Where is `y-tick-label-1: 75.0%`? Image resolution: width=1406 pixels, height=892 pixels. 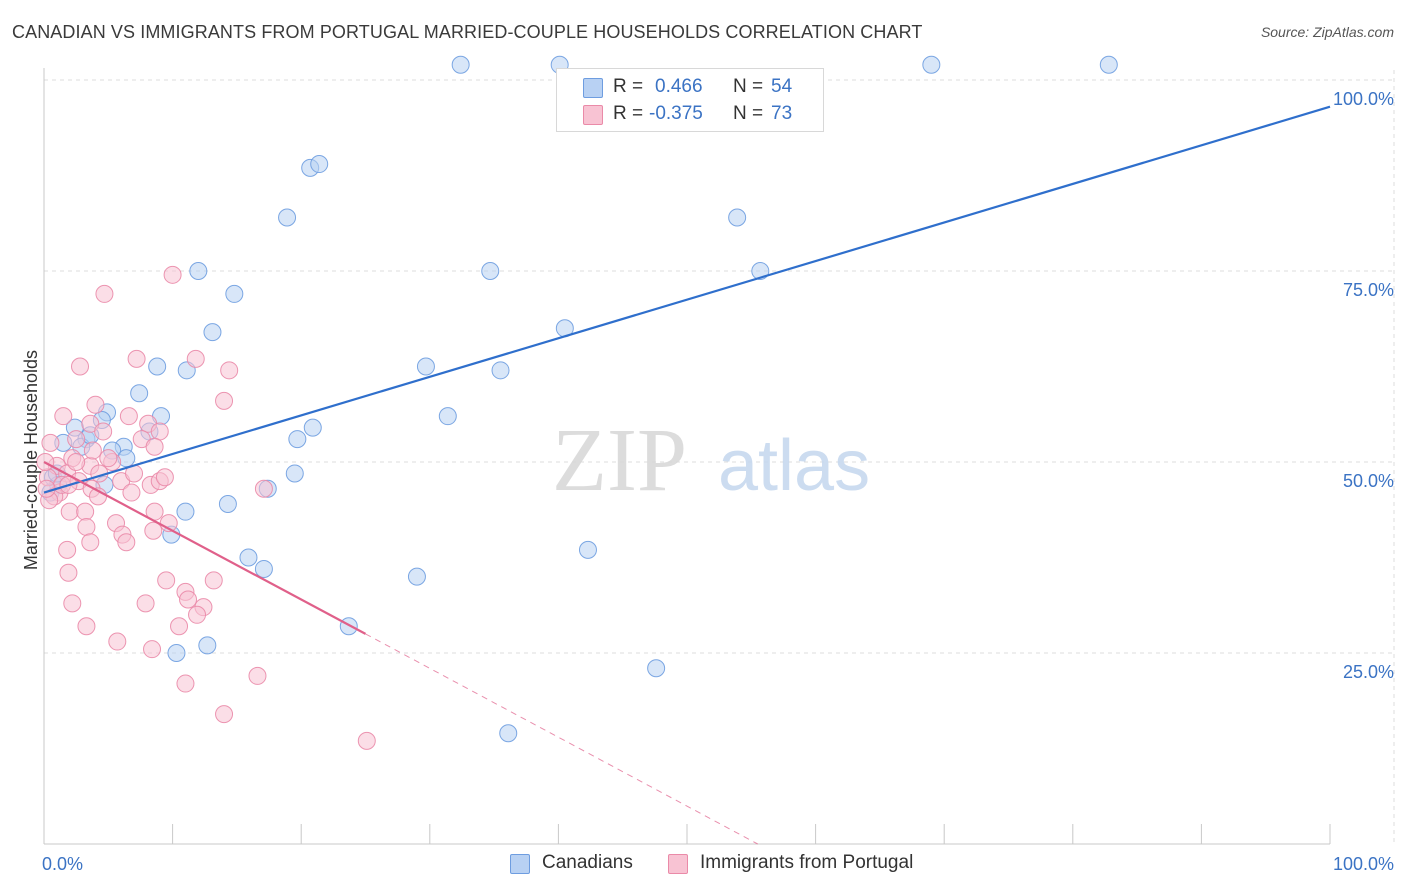
y-tick-label-1: 75.0% is located at coordinates (1368, 290).